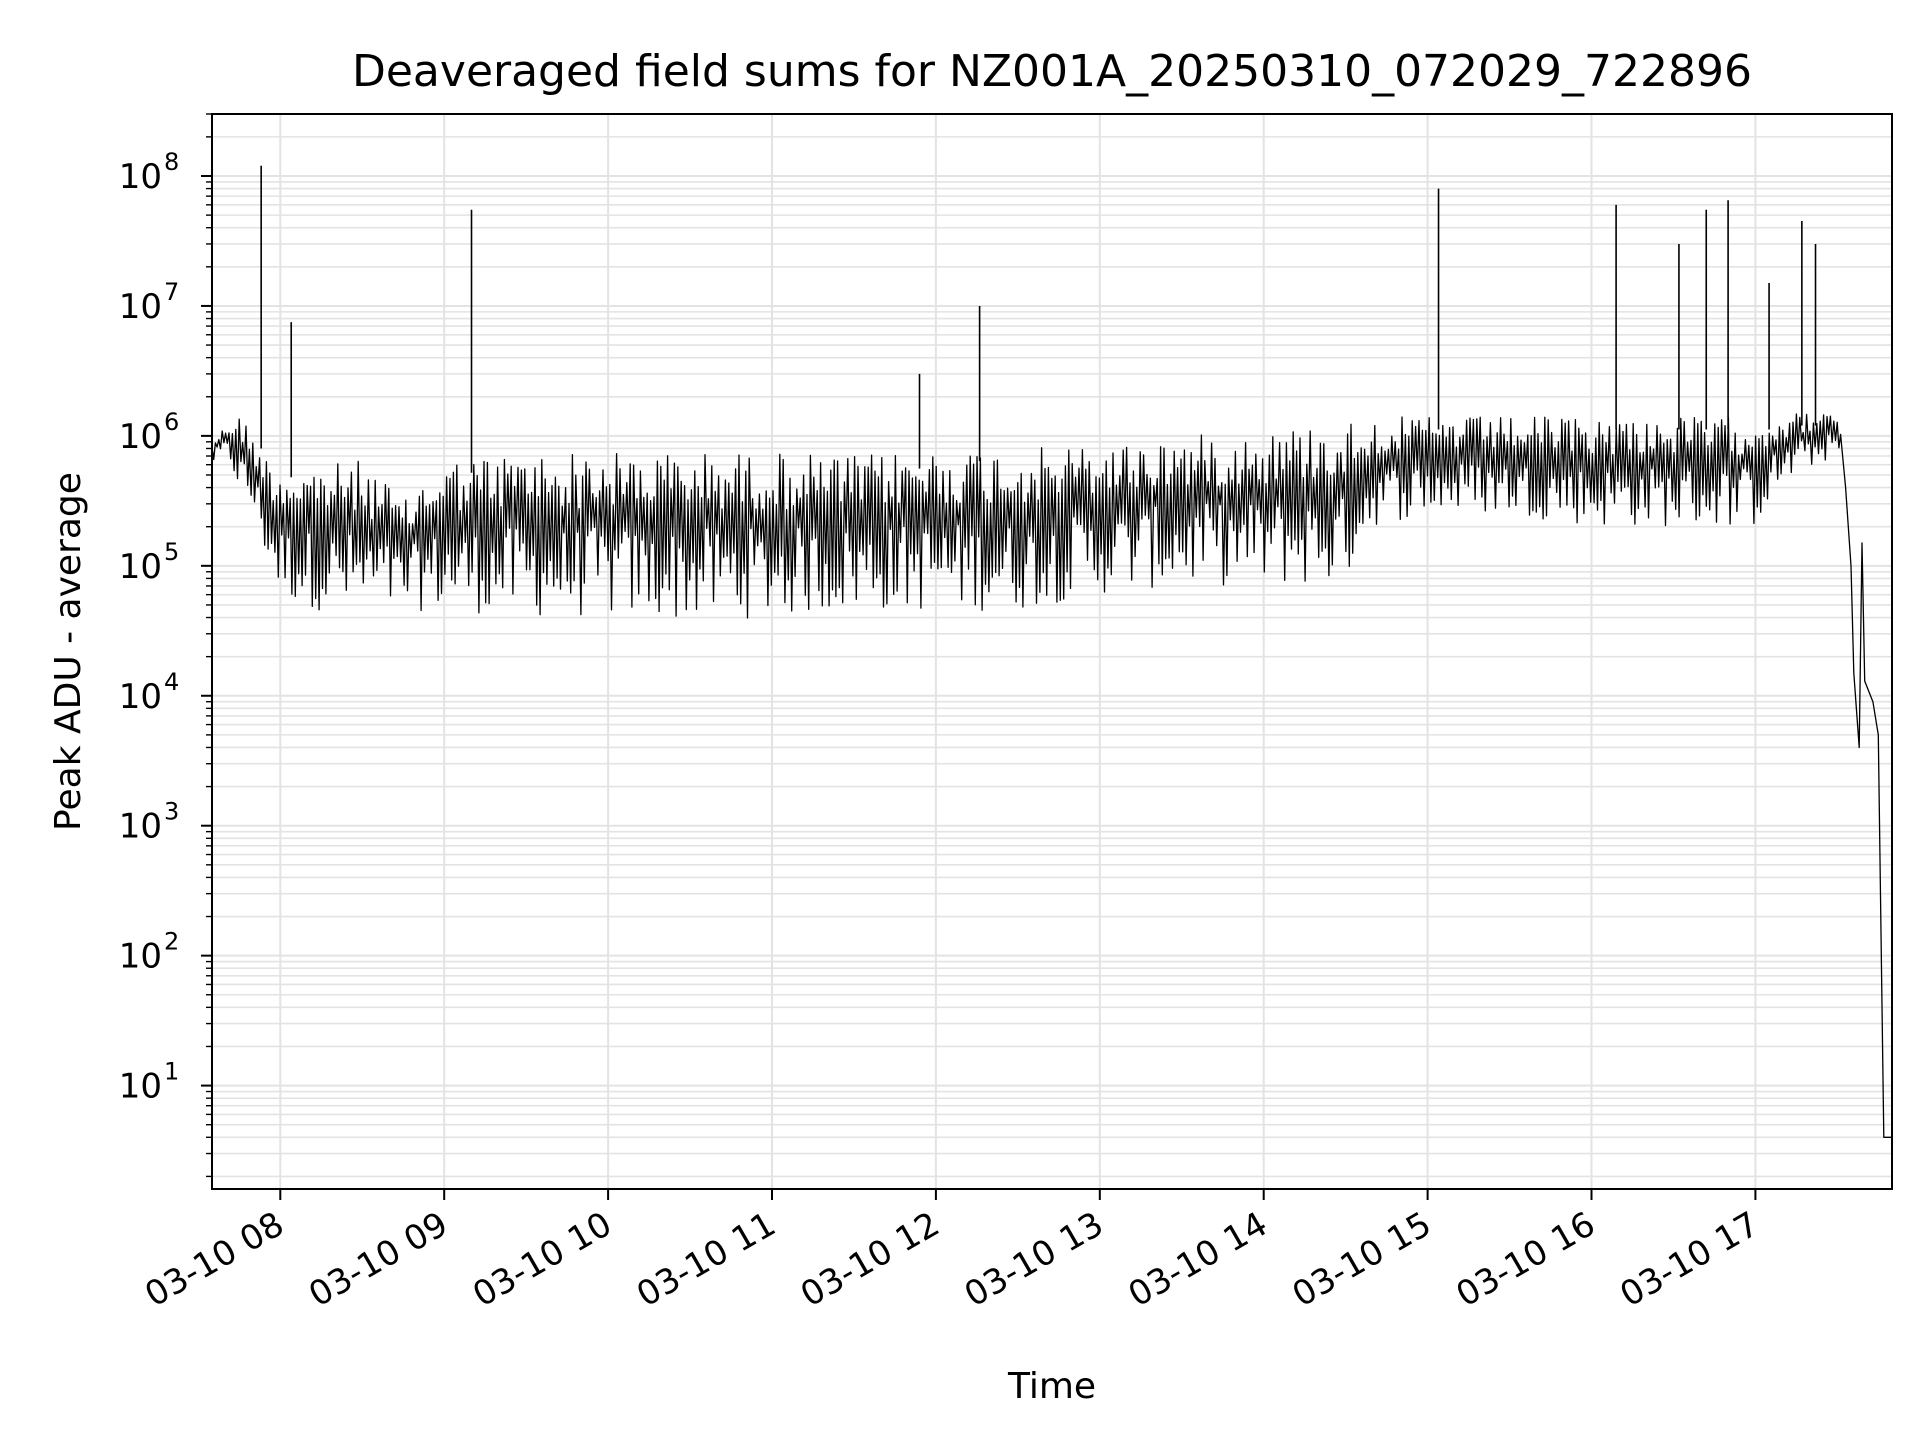 This screenshot has height=1440, width=1920. I want to click on x-tick-label: 03-10 14, so click(1198, 1259).